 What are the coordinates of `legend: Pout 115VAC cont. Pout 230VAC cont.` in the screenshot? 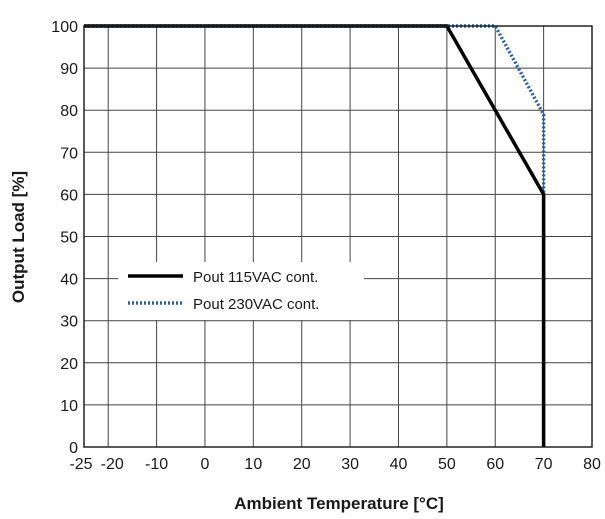 It's located at (241, 291).